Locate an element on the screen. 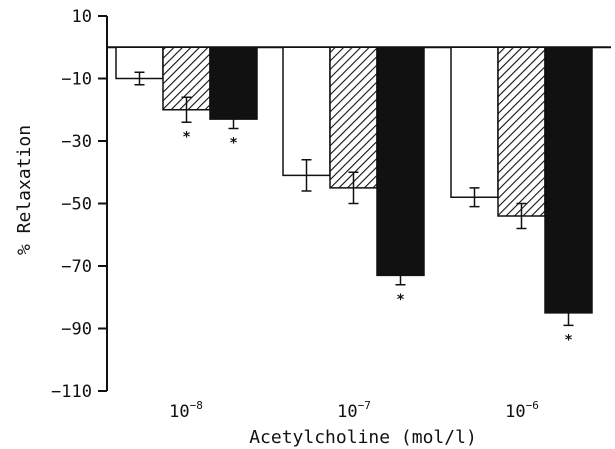 This screenshot has width=615, height=449. y-tick-label: −30 is located at coordinates (76, 142).